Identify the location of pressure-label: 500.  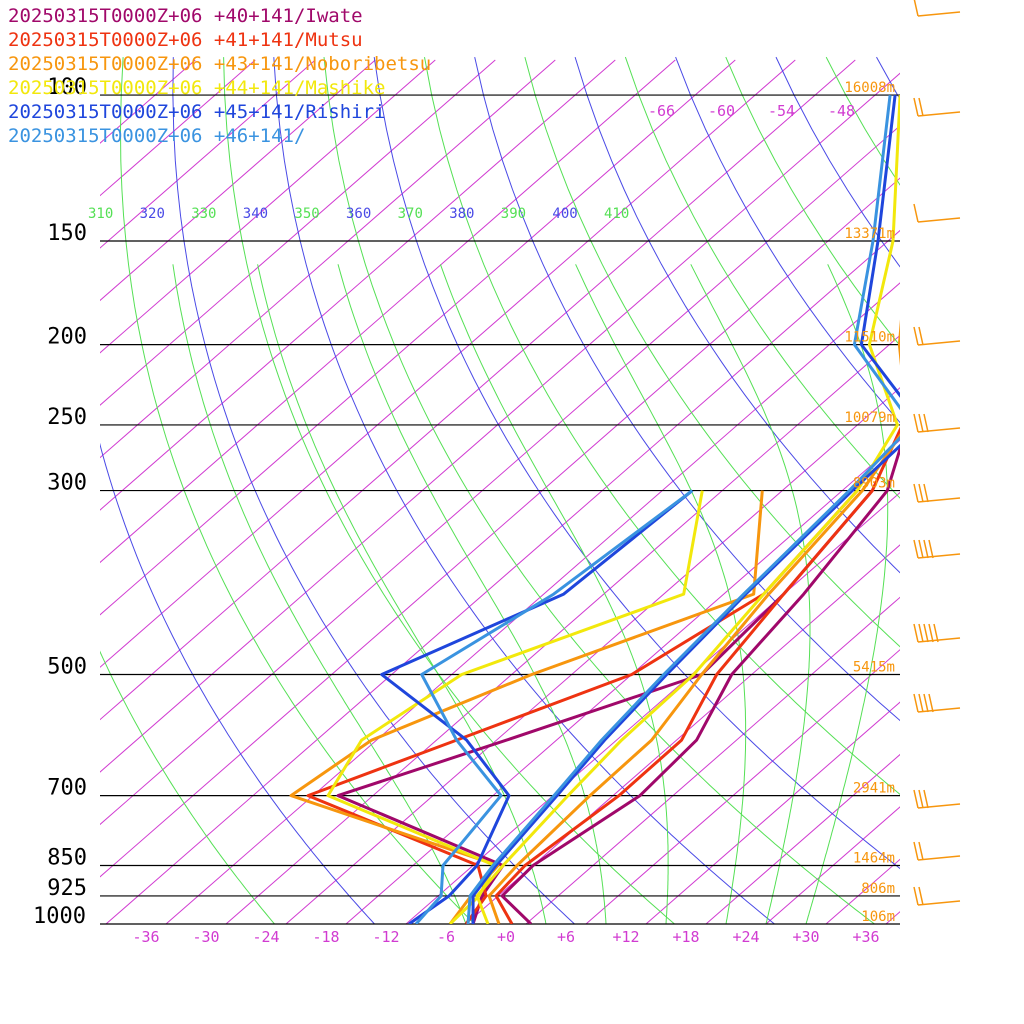
(67, 666).